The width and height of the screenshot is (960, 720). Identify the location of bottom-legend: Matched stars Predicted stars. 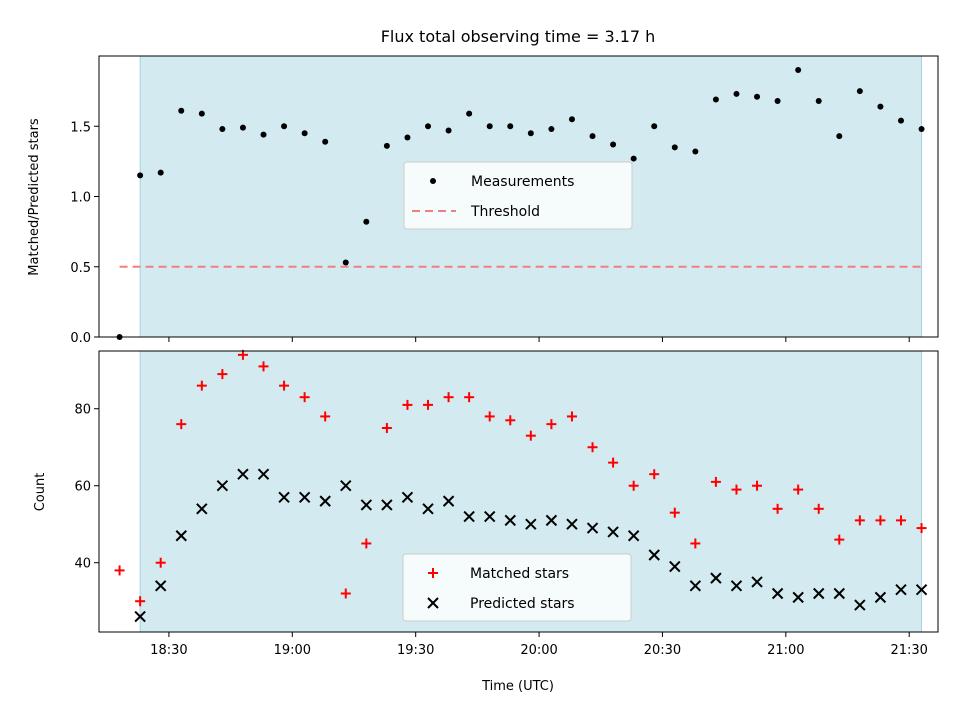
(517, 587).